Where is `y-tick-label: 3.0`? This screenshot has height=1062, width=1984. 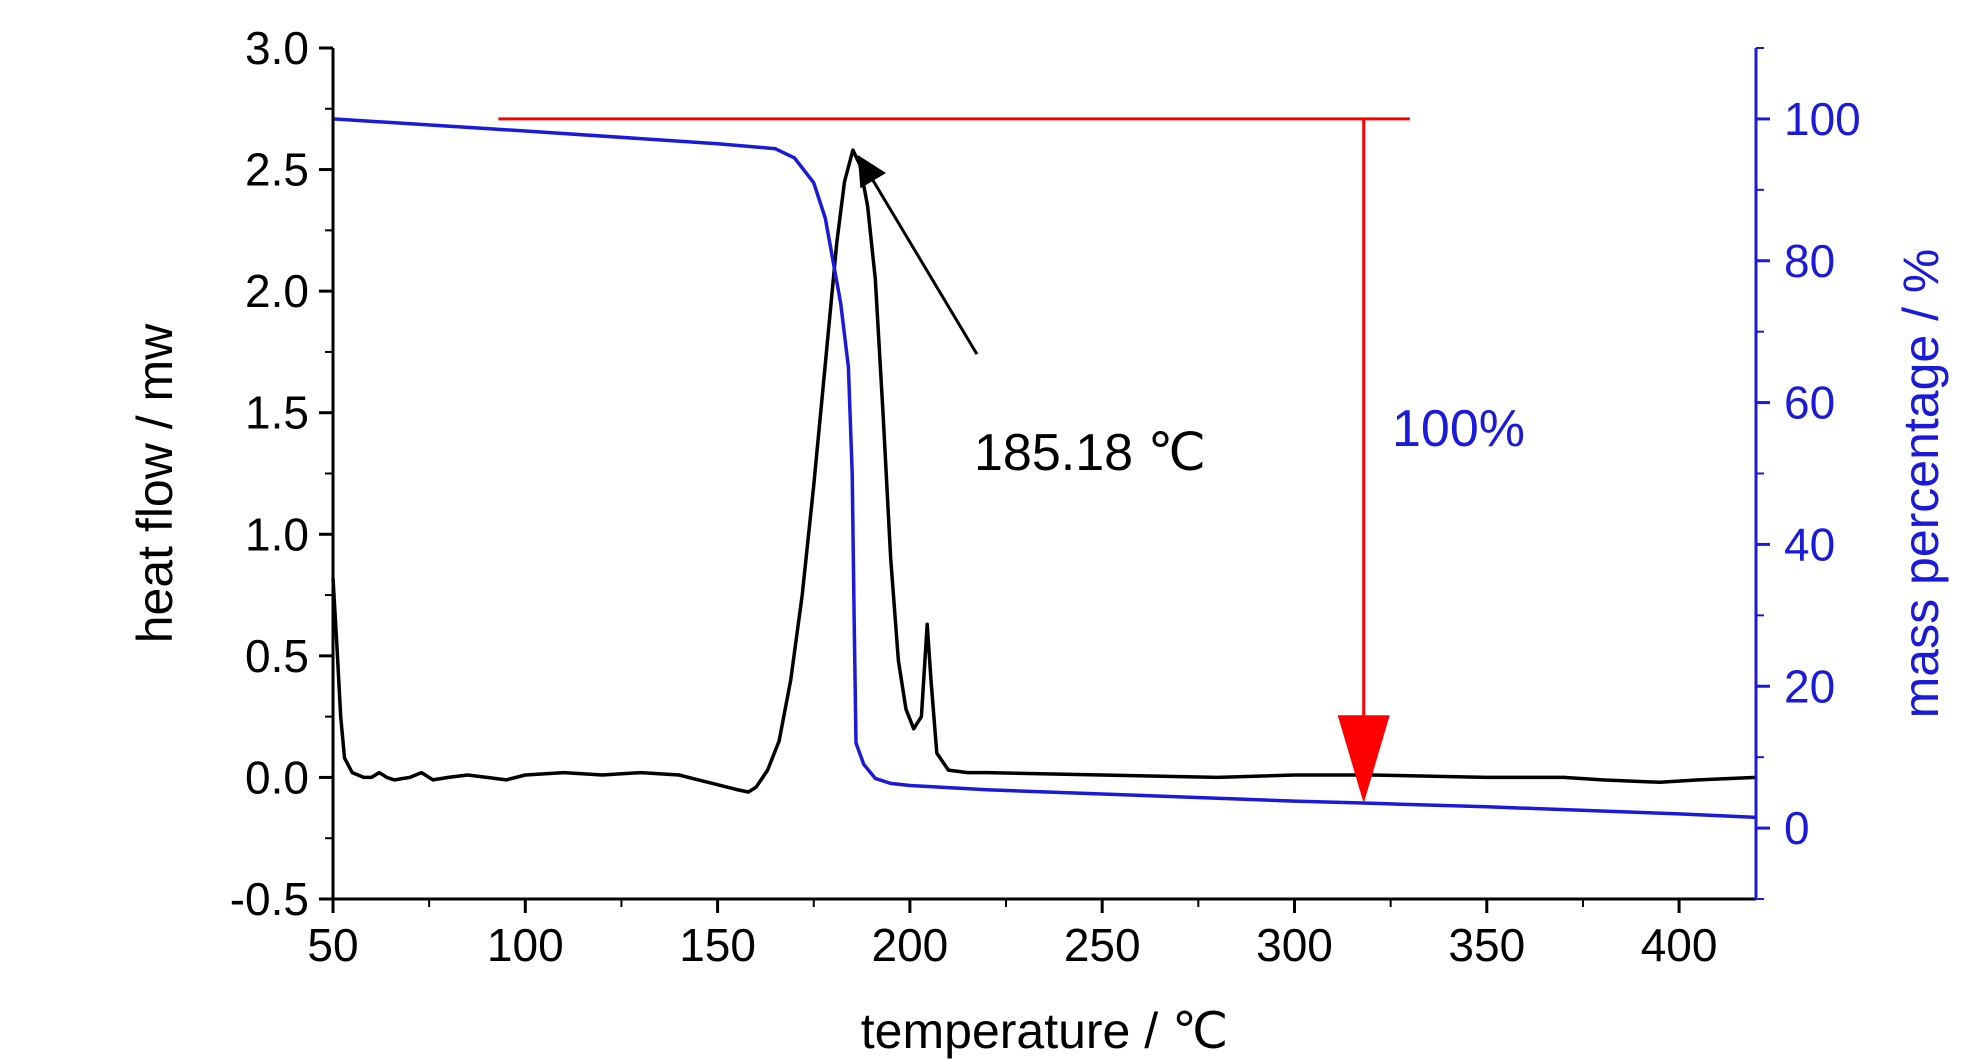
y-tick-label: 3.0 is located at coordinates (277, 48).